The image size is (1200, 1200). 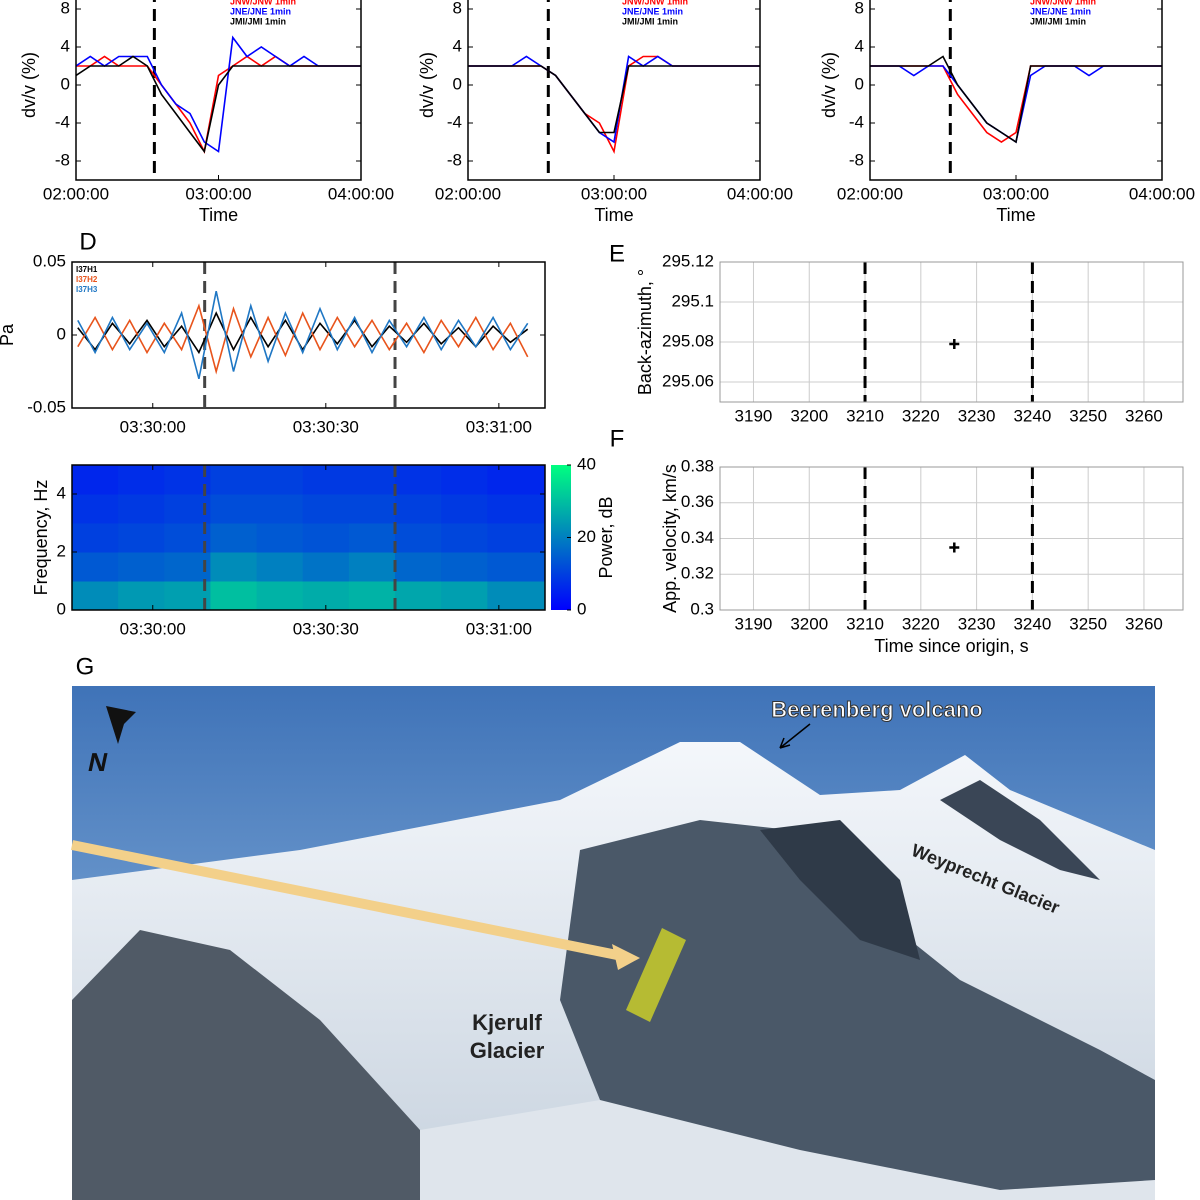 I want to click on x-tick-label: 3200, so click(x=809, y=415).